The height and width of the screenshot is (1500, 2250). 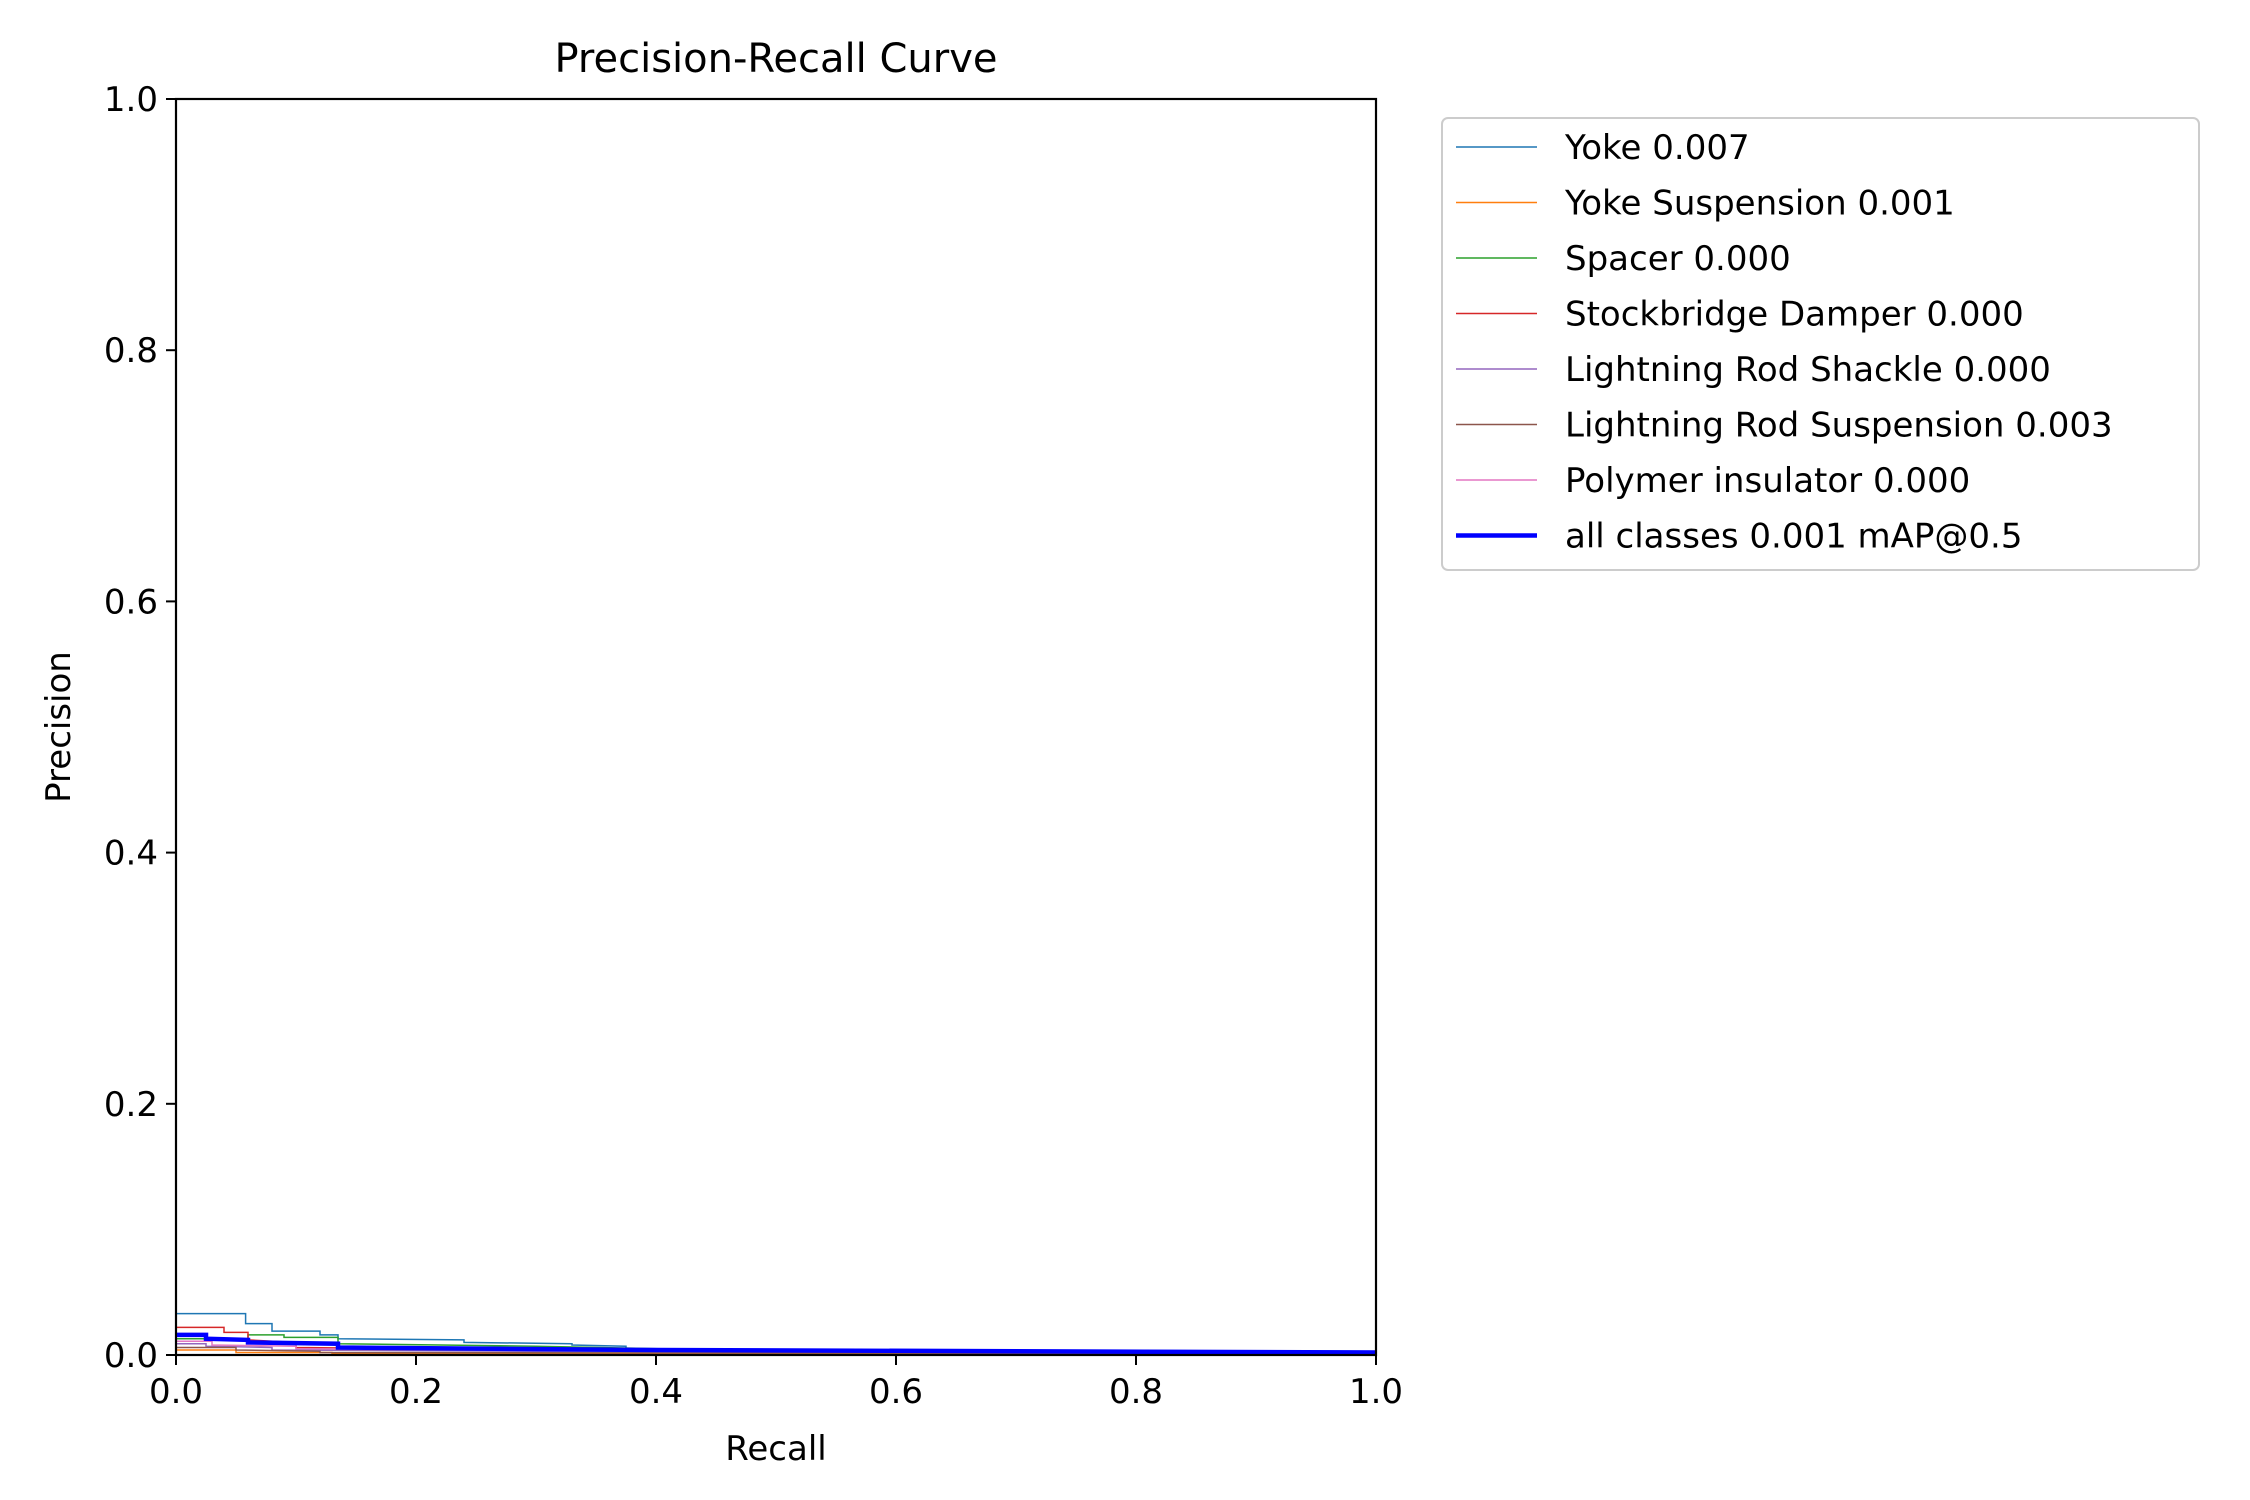 I want to click on y-tick-label: 0.2, so click(x=131, y=1105).